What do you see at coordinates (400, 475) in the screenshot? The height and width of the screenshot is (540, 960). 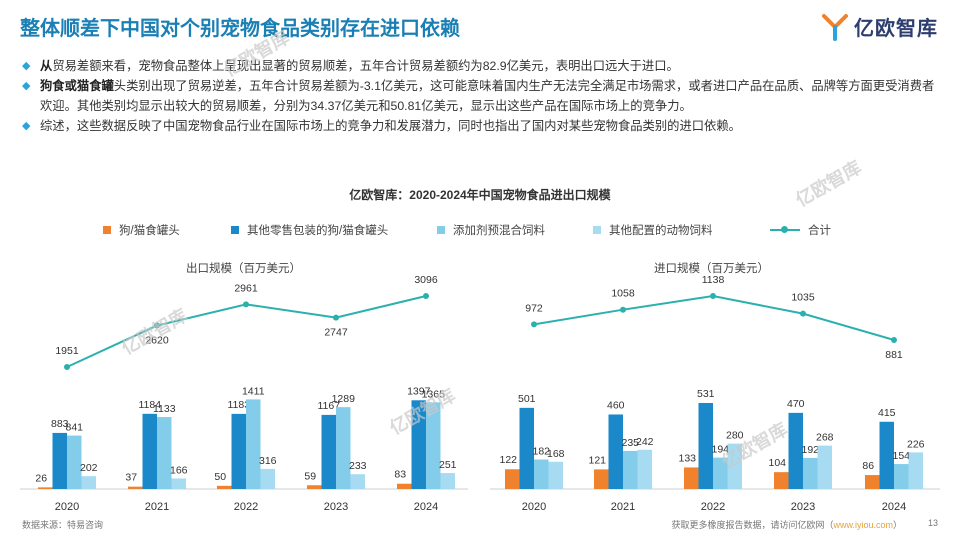 I see `data-label: 83` at bounding box center [400, 475].